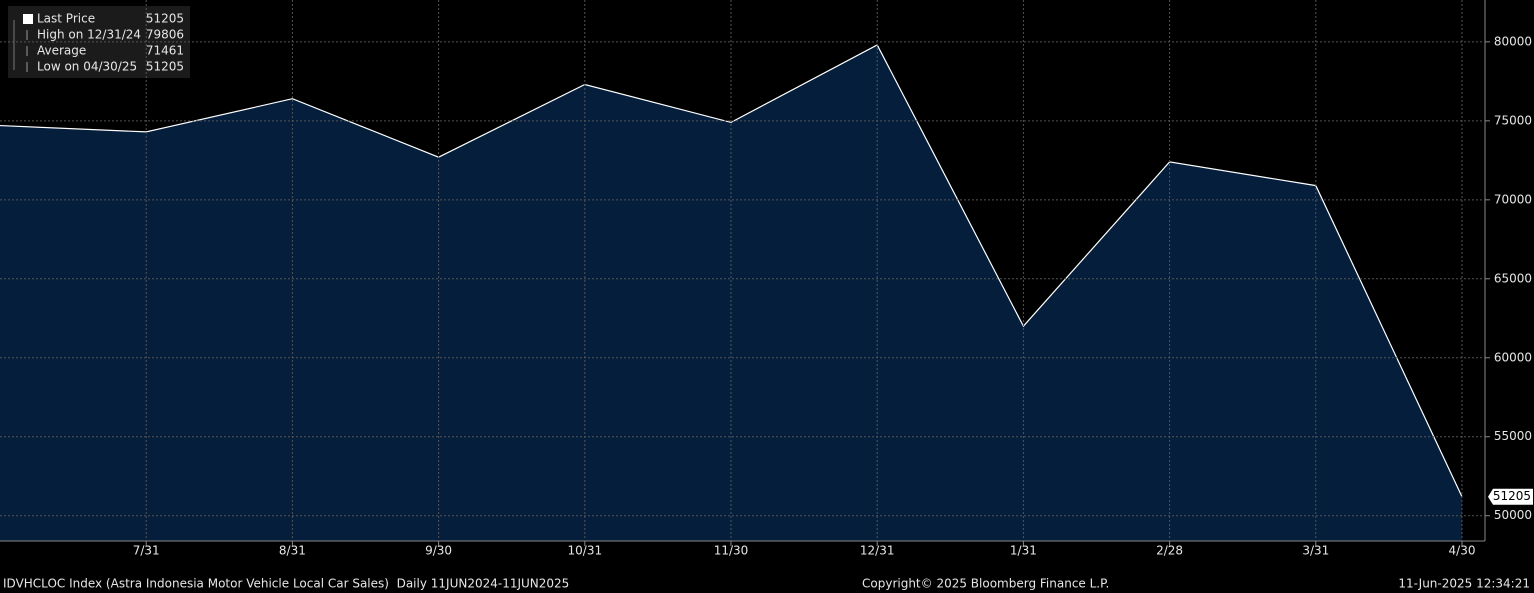  I want to click on x-tick-label: 12/31, so click(877, 551).